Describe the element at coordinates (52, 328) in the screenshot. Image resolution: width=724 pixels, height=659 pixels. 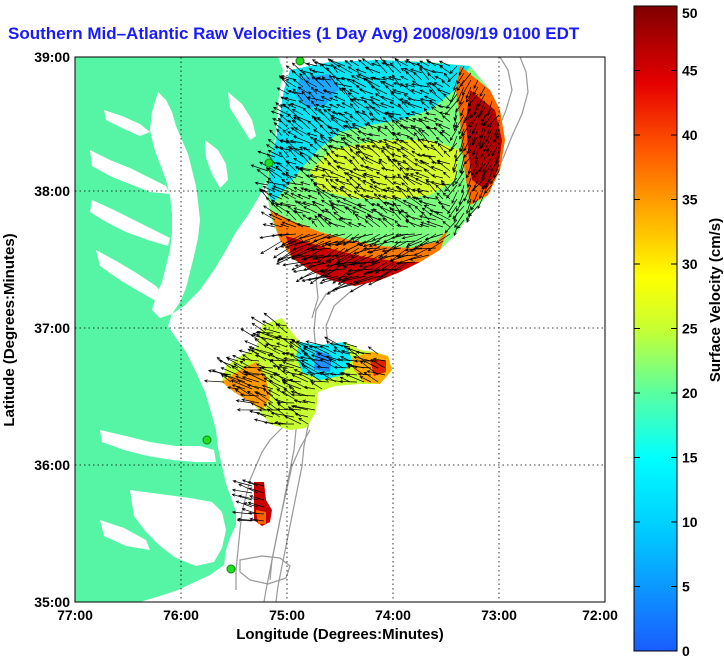
I see `y-tick-label: 37:00` at that location.